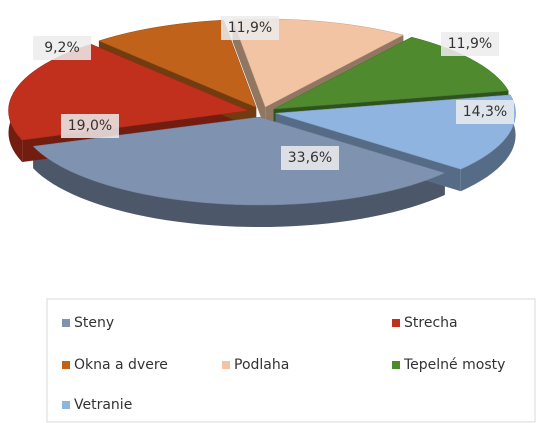 This screenshot has width=536, height=423. What do you see at coordinates (94, 323) in the screenshot?
I see `legend-label: Steny` at bounding box center [94, 323].